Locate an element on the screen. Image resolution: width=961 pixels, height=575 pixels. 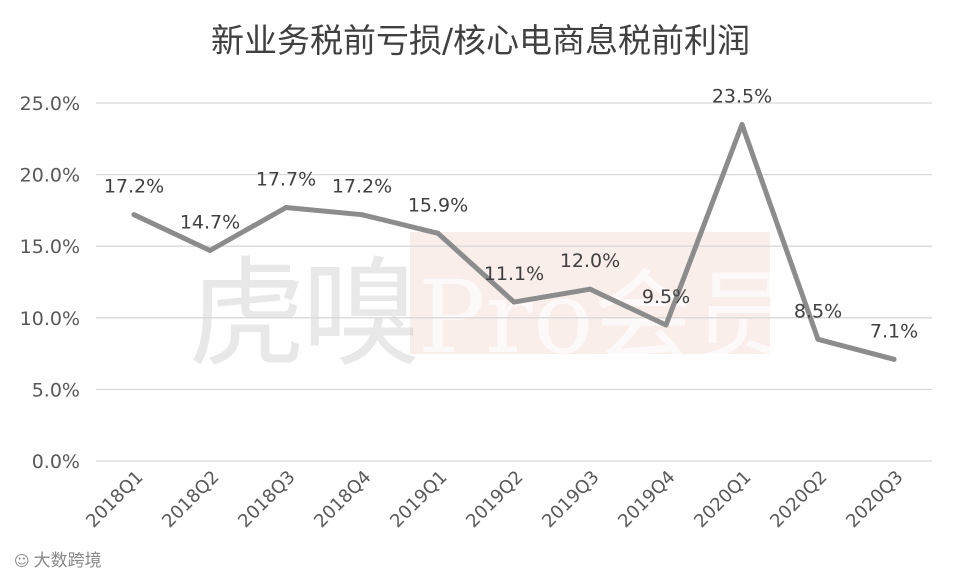
x-tick-label: 2019Q2 is located at coordinates (494, 499).